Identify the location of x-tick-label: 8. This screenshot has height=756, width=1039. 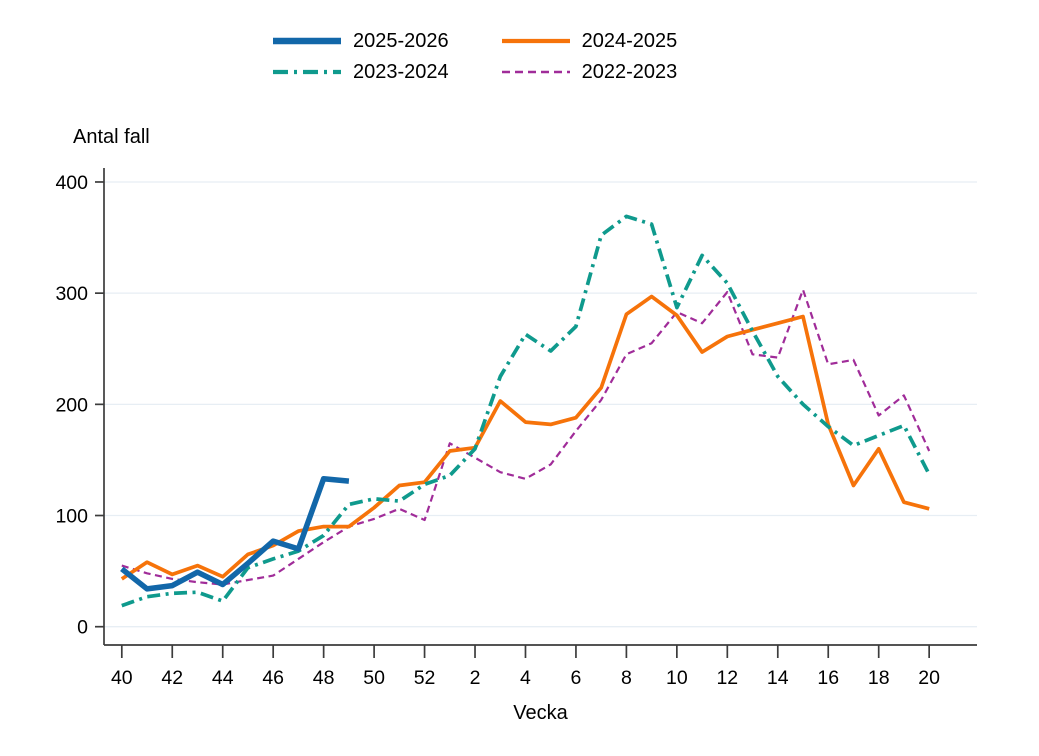
(626, 678).